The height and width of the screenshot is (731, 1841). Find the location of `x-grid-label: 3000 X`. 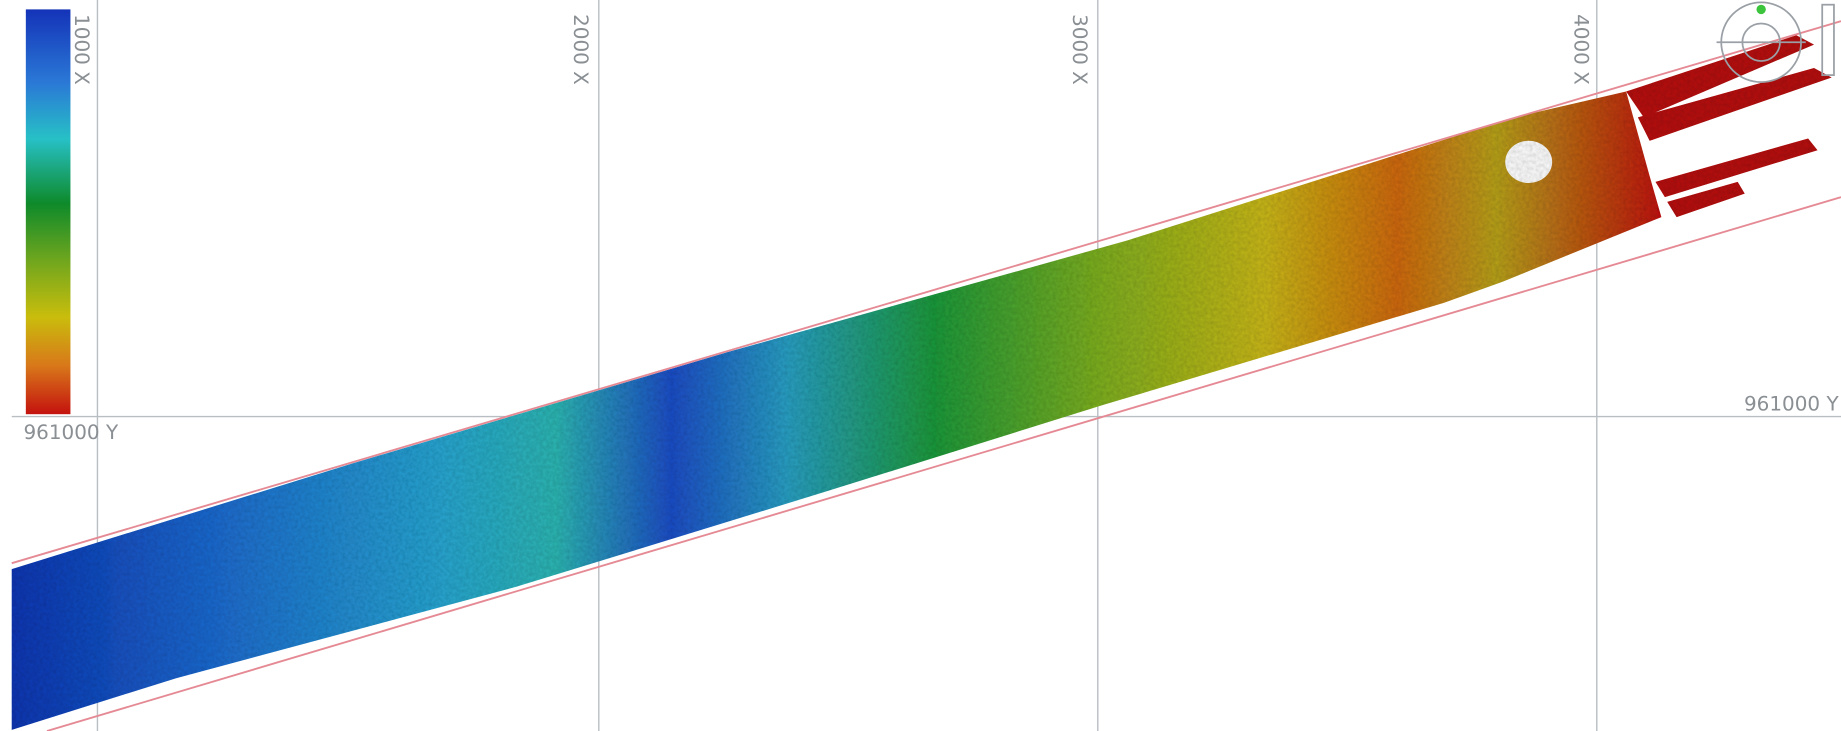

x-grid-label: 3000 X is located at coordinates (1080, 49).